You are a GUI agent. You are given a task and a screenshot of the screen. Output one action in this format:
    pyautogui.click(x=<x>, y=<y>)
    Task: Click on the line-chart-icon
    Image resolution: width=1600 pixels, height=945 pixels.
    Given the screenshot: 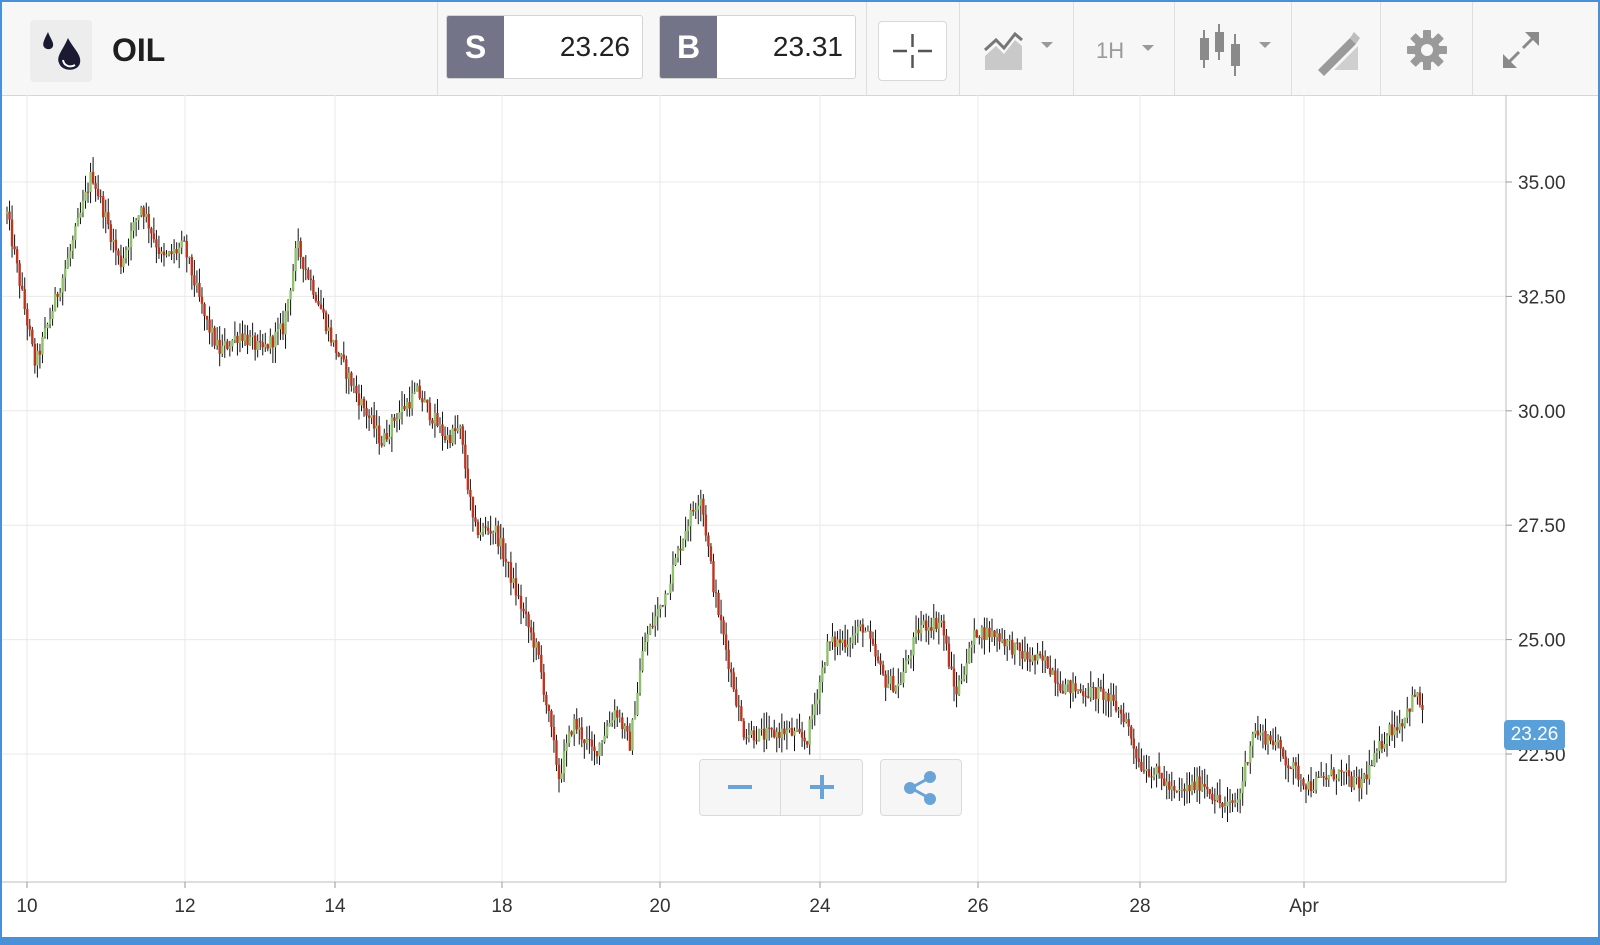 What is the action you would take?
    pyautogui.click(x=1003, y=50)
    